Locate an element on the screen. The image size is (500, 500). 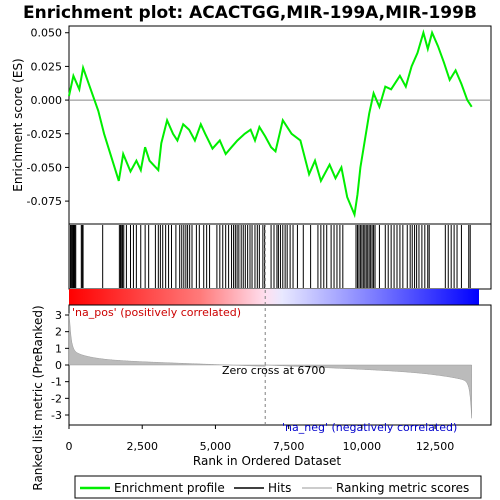
rank-color-bar is located at coordinates (274, 297).